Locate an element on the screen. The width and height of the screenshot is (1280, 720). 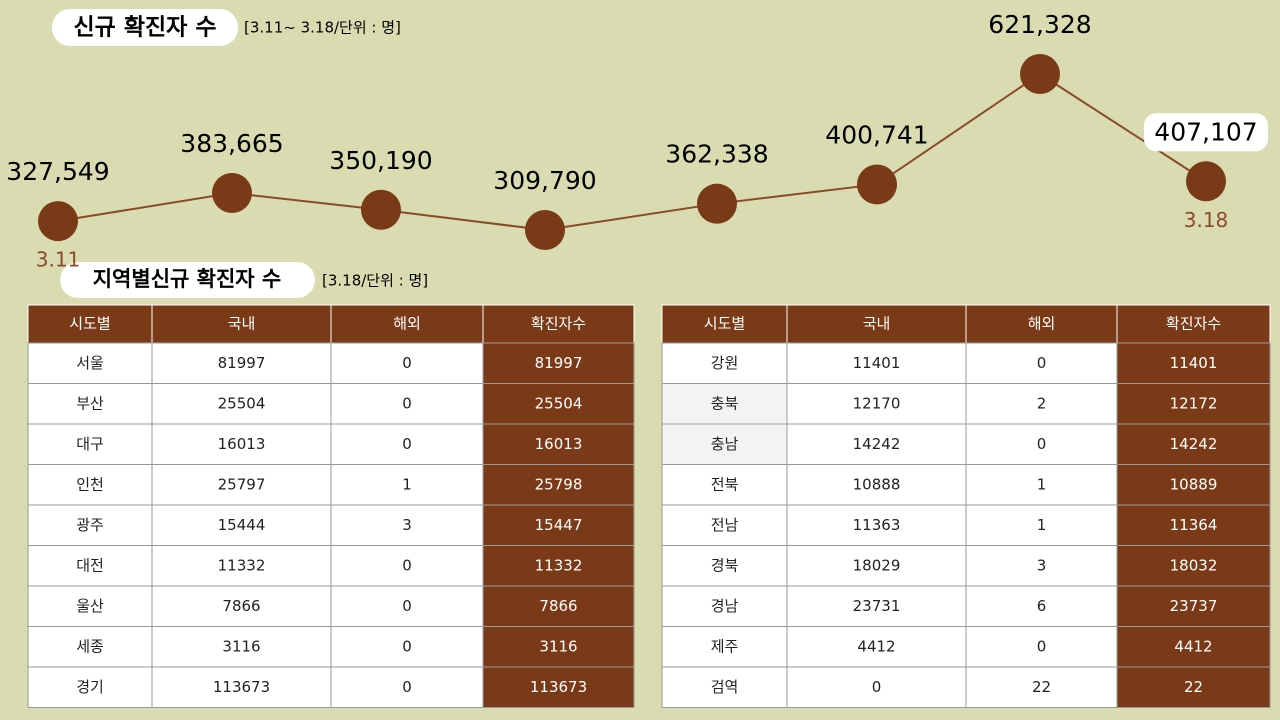
section-title: 지역별신규 확진자 수 is located at coordinates (187, 279).